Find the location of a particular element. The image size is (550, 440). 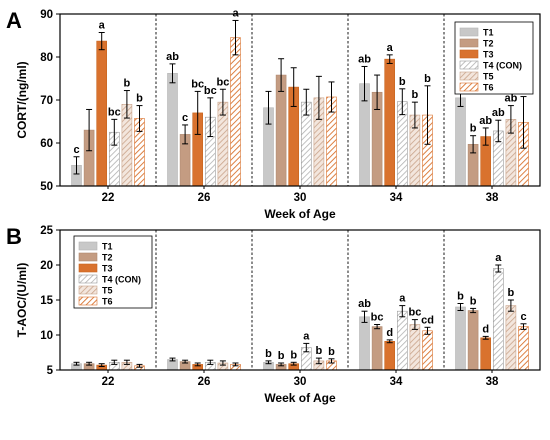

y-axis-label: T-AOC/(U/ml) is located at coordinates (22, 300).